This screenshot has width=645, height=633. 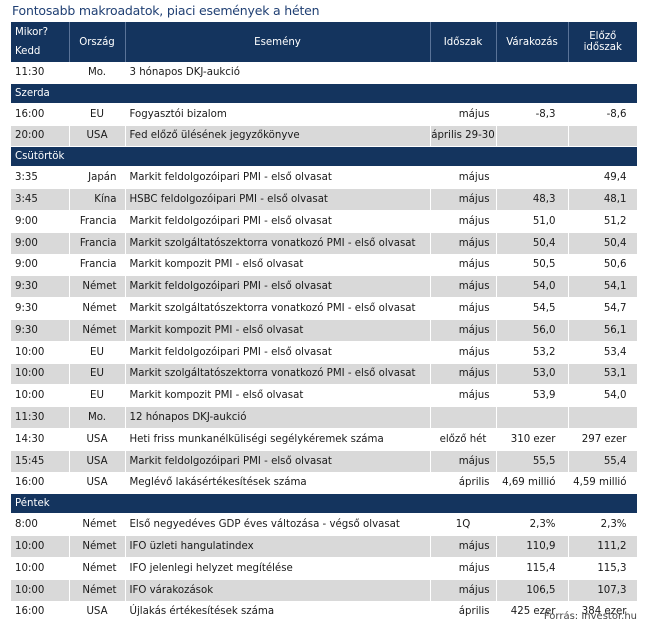 I want to click on cell-period: előző hét, so click(x=463, y=439).